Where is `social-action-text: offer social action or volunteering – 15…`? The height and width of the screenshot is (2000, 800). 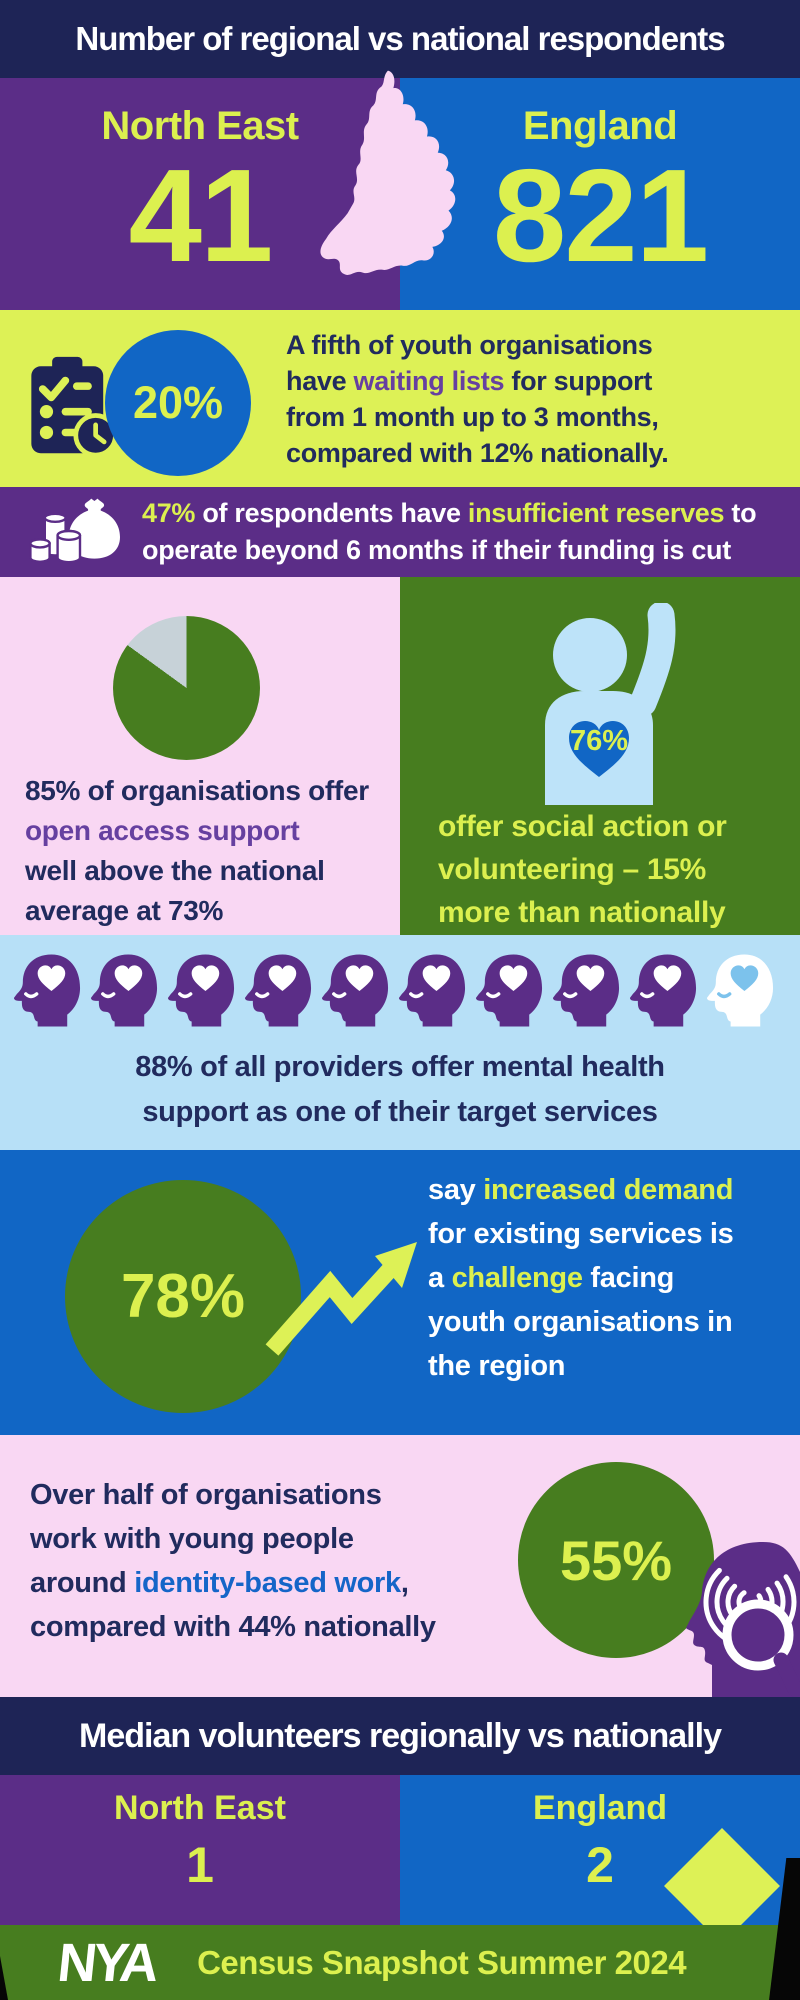 social-action-text: offer social action or volunteering – 15… is located at coordinates (582, 869).